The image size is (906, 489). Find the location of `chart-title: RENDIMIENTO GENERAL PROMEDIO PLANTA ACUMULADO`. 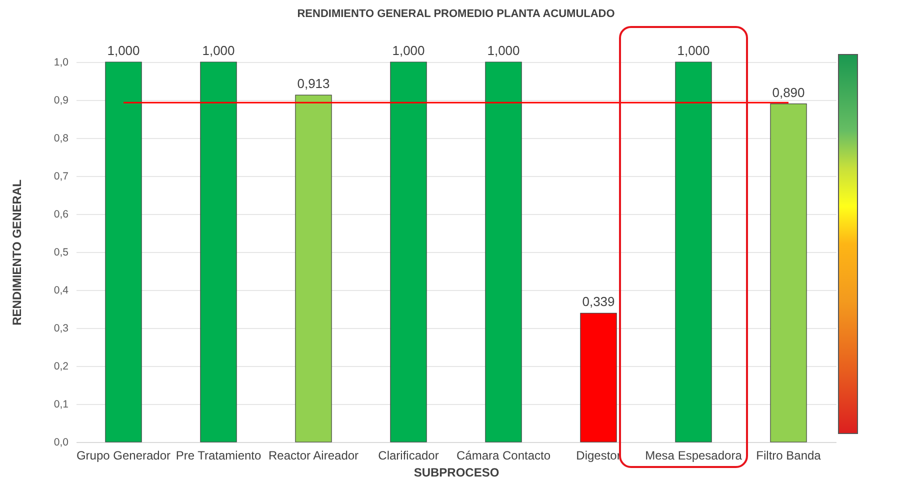

chart-title: RENDIMIENTO GENERAL PROMEDIO PLANTA ACUMULADO is located at coordinates (456, 14).